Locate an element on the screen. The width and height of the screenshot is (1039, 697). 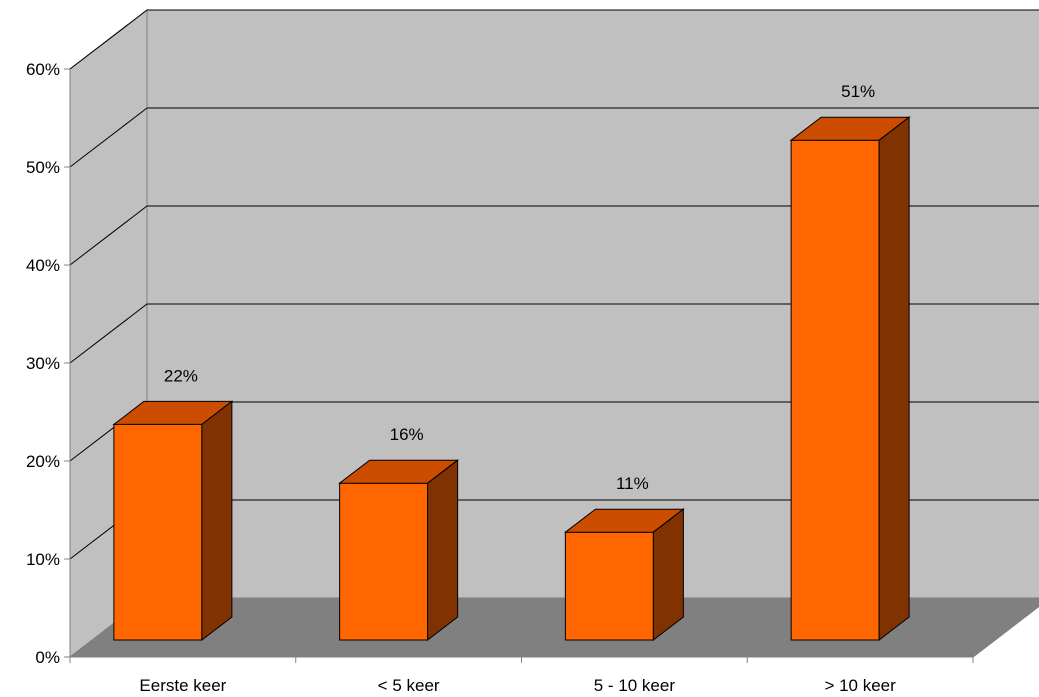
data-label: 22% is located at coordinates (181, 375).